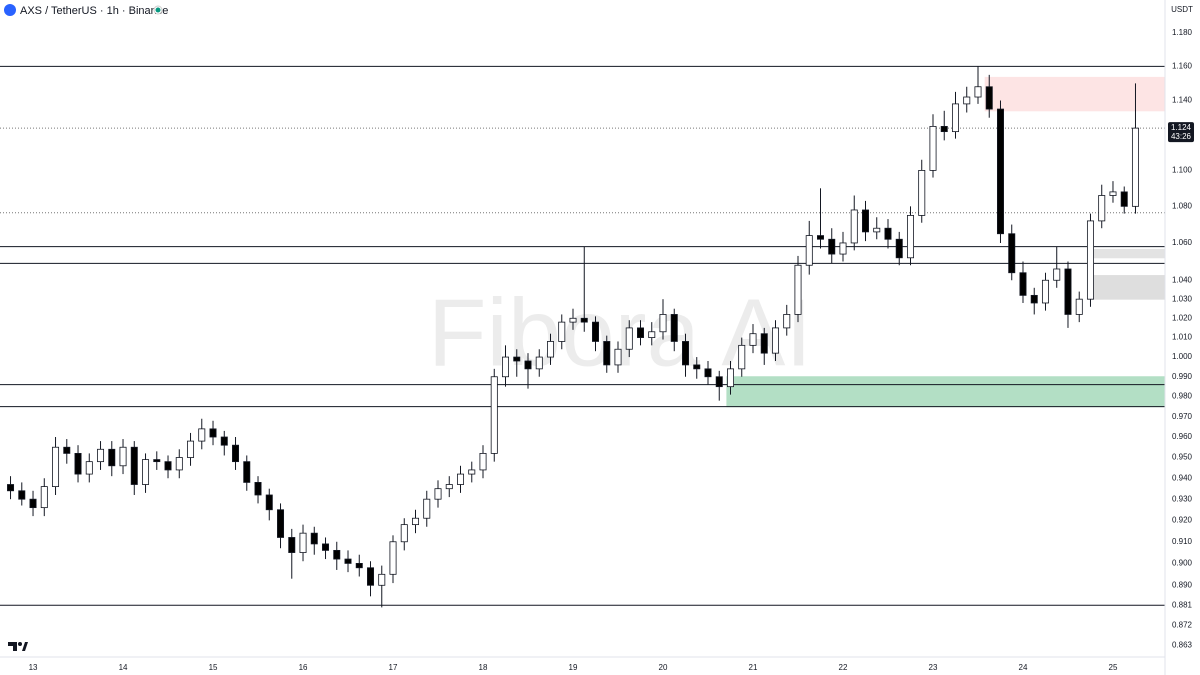 The height and width of the screenshot is (675, 1200). Describe the element at coordinates (1182, 100) in the screenshot. I see `y-tick-label: 1.140` at that location.